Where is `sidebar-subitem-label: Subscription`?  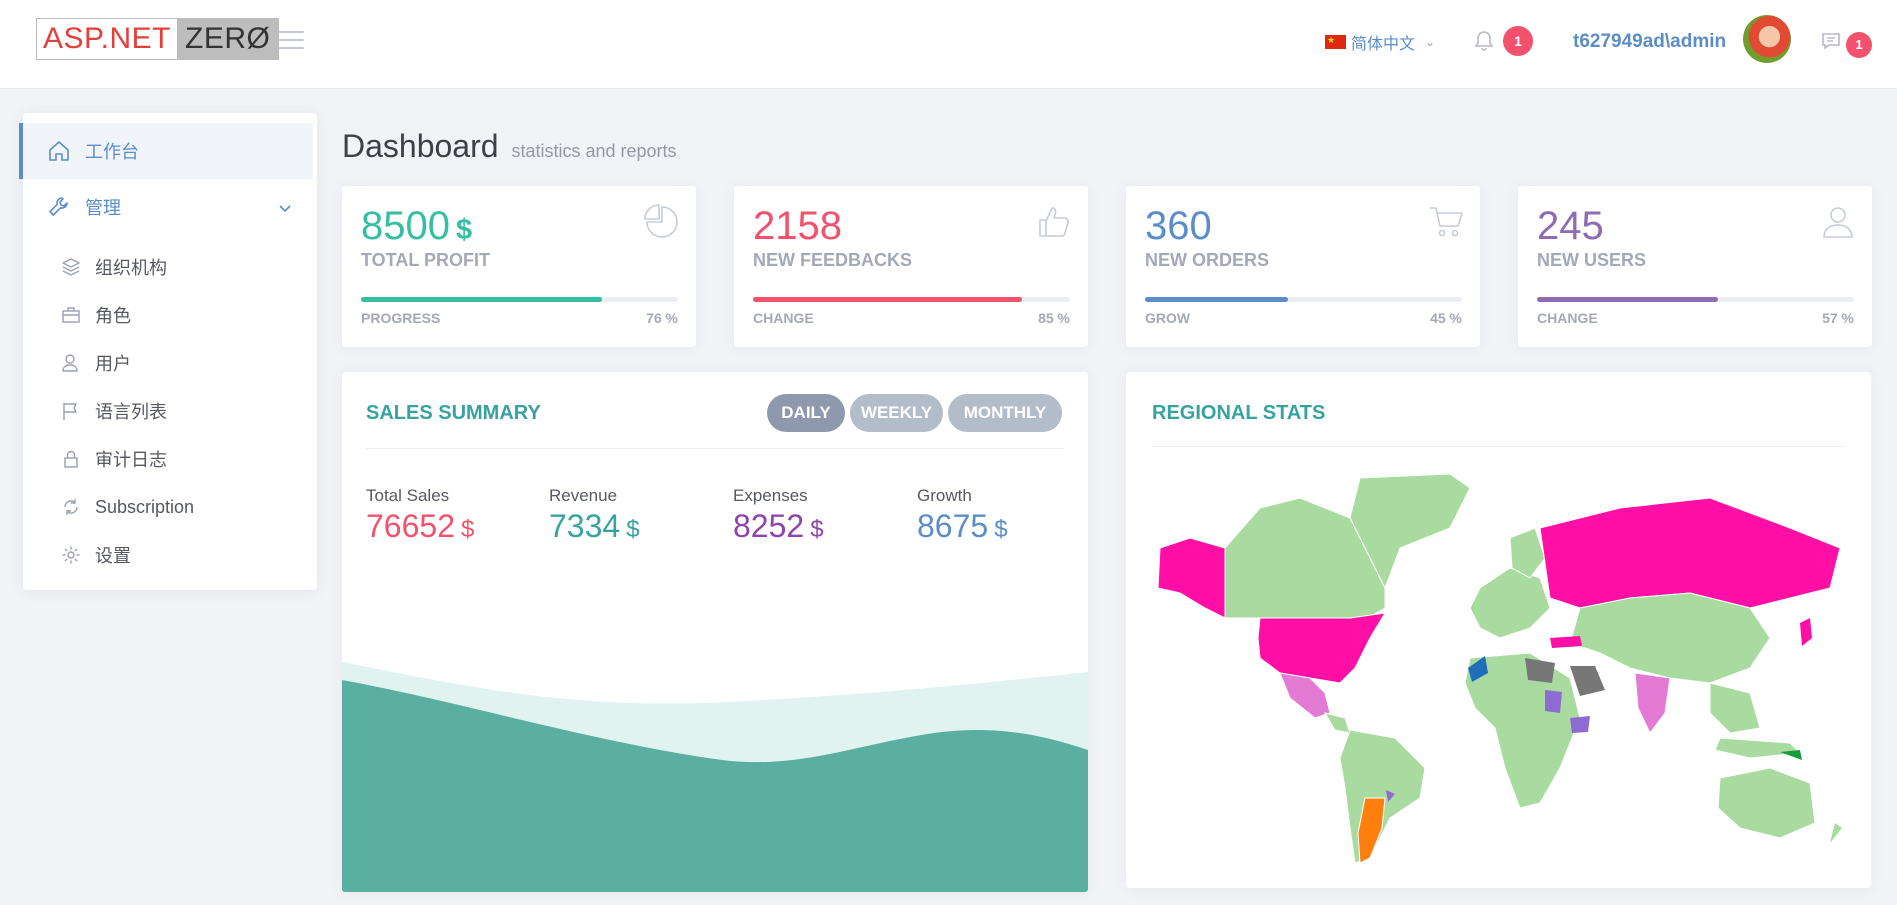
sidebar-subitem-label: Subscription is located at coordinates (145, 506).